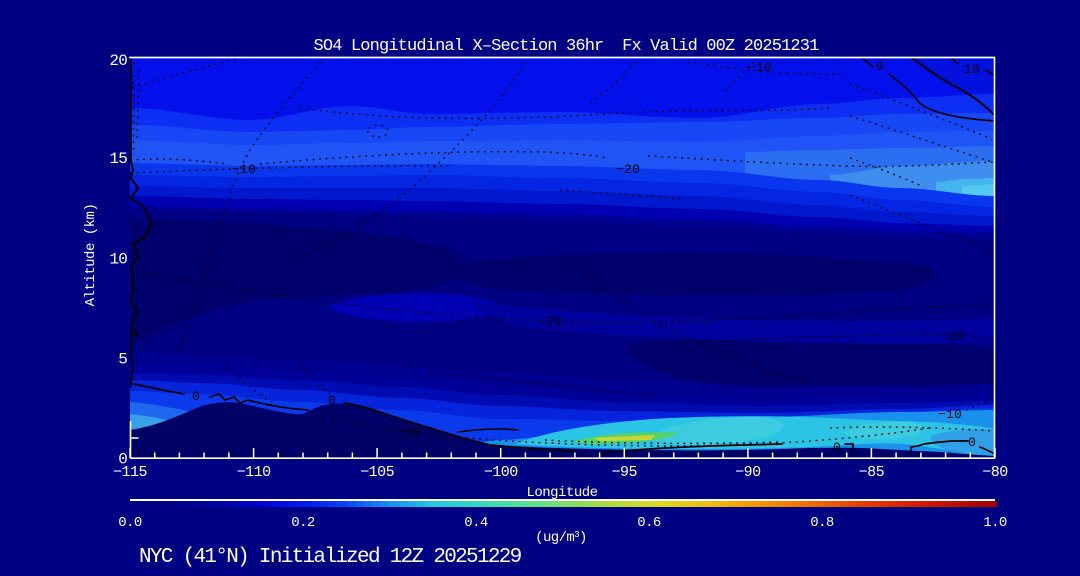  Describe the element at coordinates (330, 557) in the screenshot. I see `svg-text:NYC (41°N) Initialized 12Z 202: NYC (41°N) Initialized 12Z 20251229` at that location.